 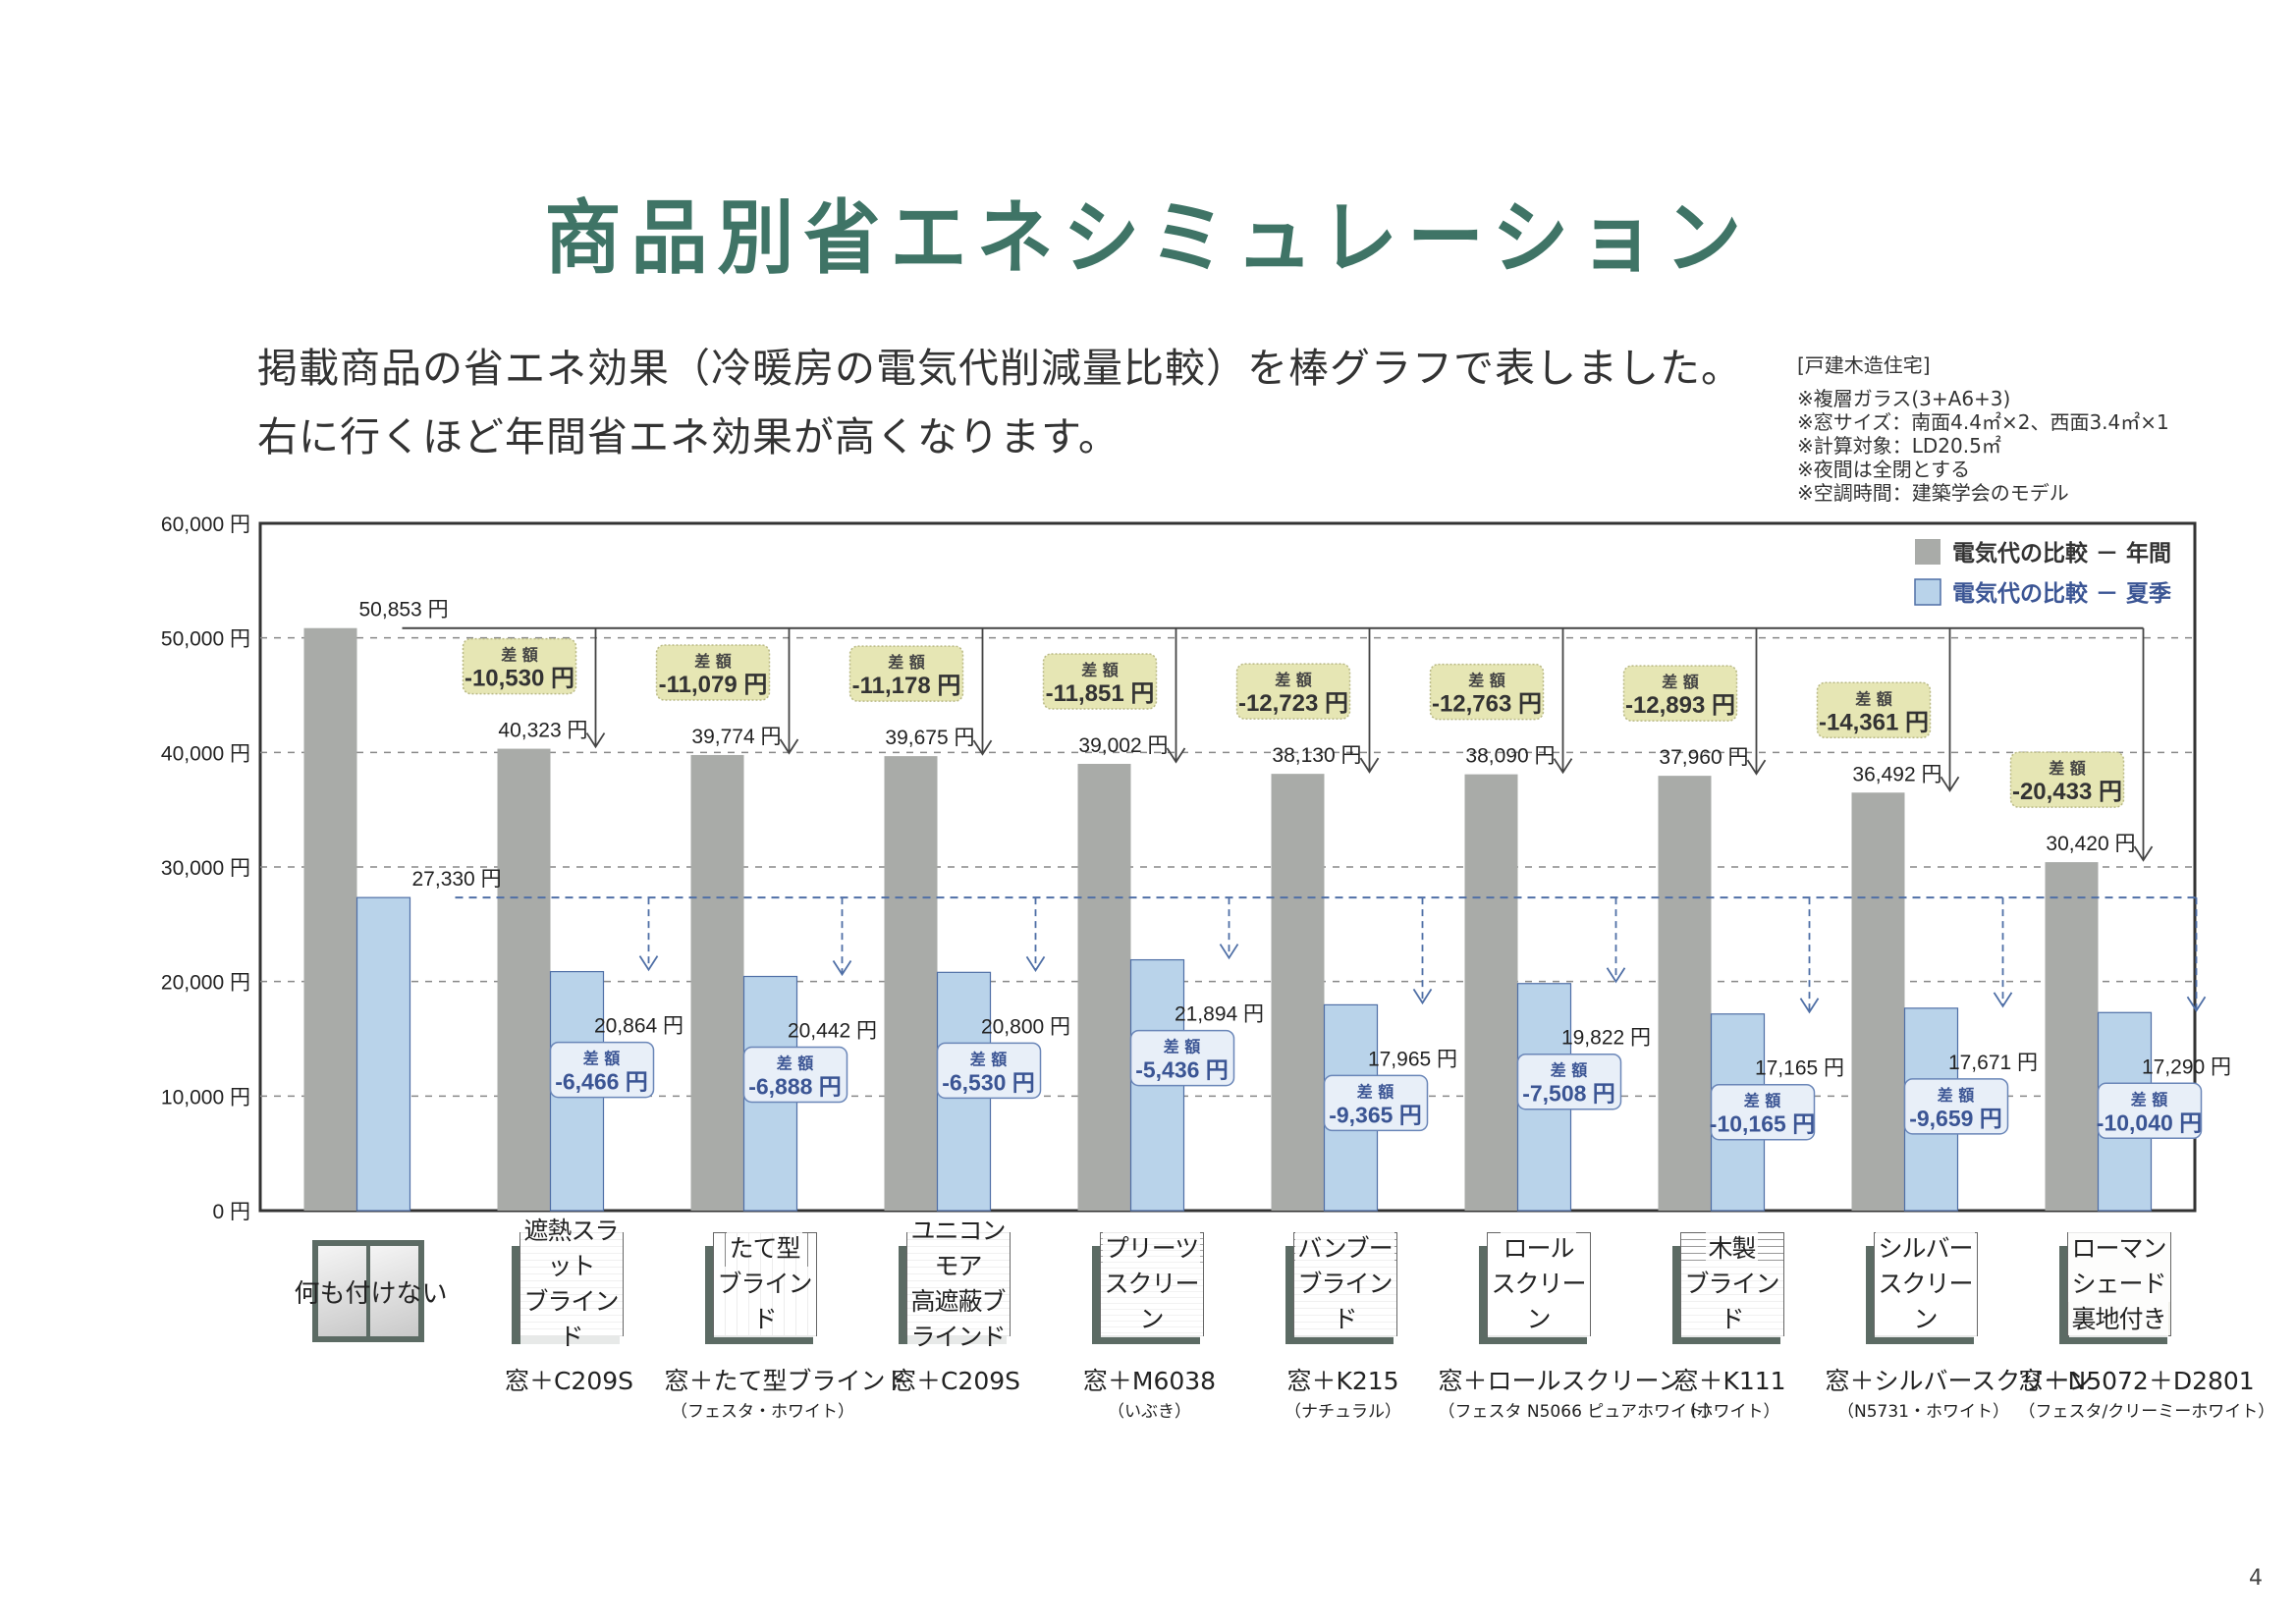 I want to click on roman-shade-icon: ローマンシェード 裏地付き, so click(x=2118, y=1284).